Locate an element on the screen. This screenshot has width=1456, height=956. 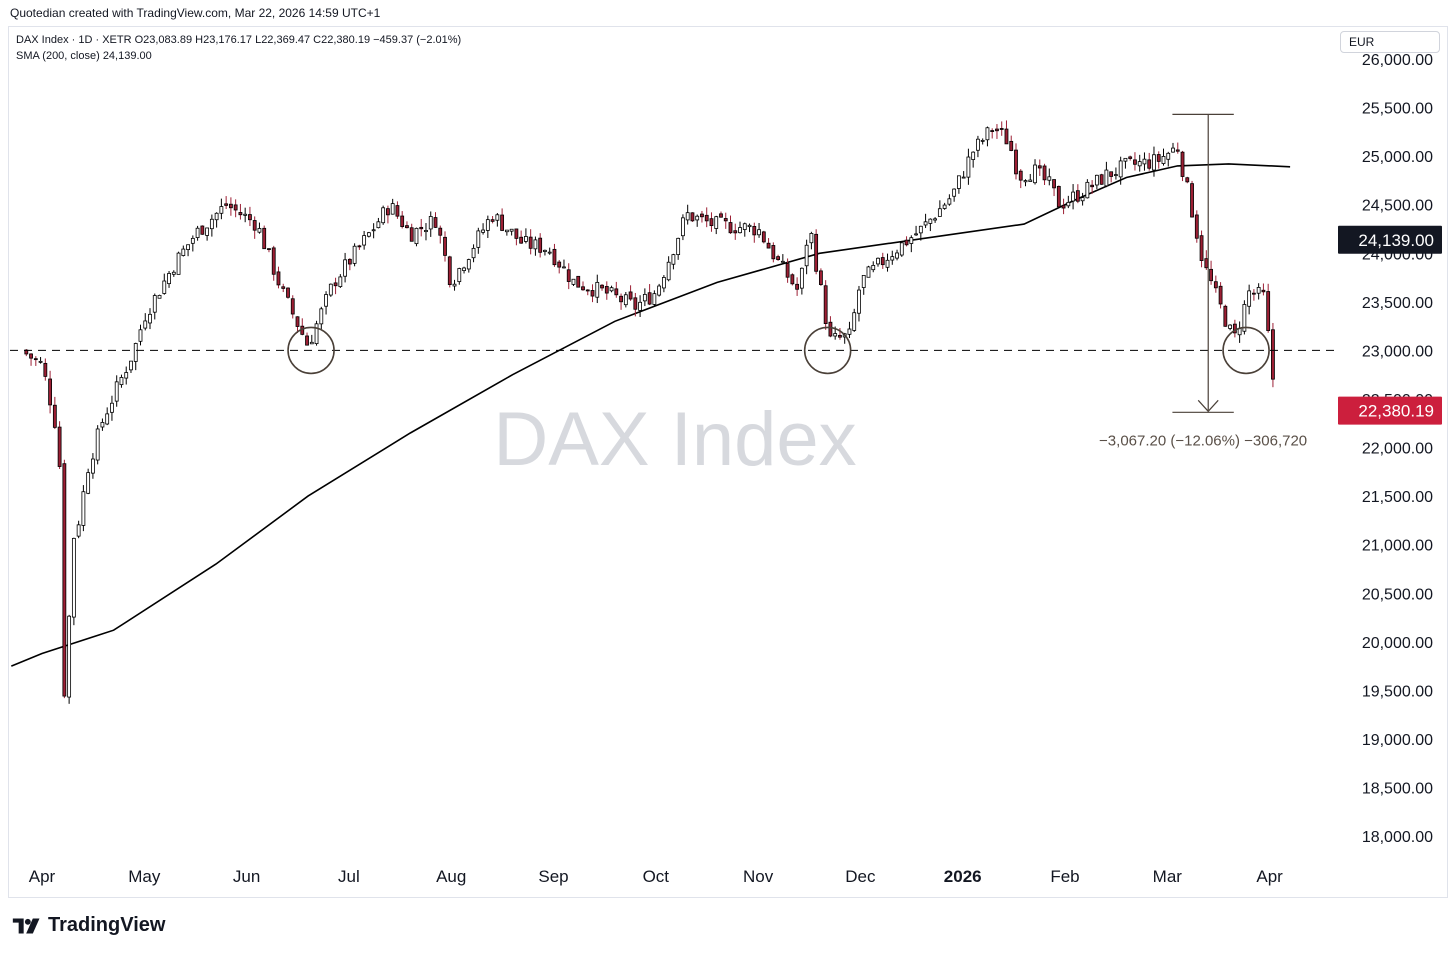
tradingview-footer: TradingView is located at coordinates (88, 925).